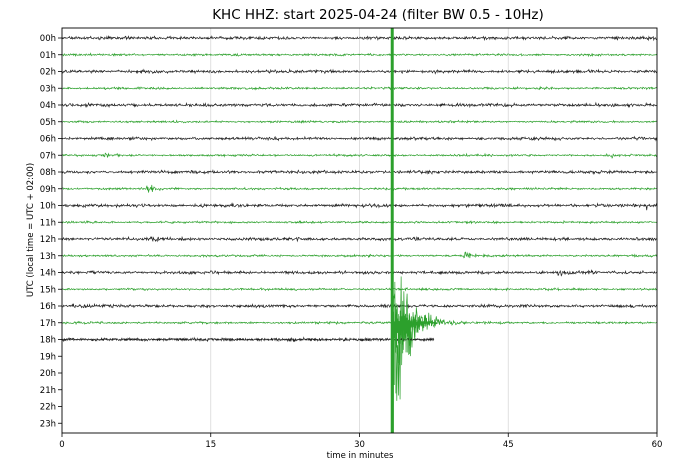 This screenshot has height=468, width=696. Describe the element at coordinates (248, 339) in the screenshot. I see `trace-18h` at that location.